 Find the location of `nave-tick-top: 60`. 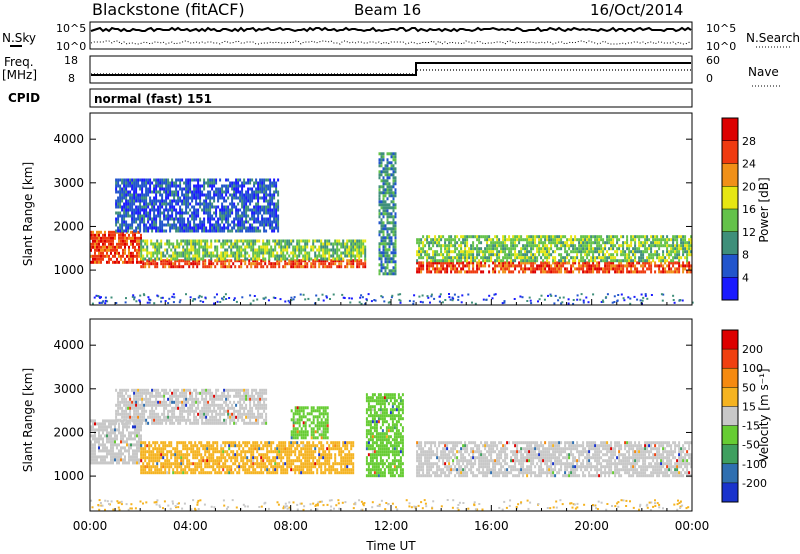

nave-tick-top: 60 is located at coordinates (713, 60).